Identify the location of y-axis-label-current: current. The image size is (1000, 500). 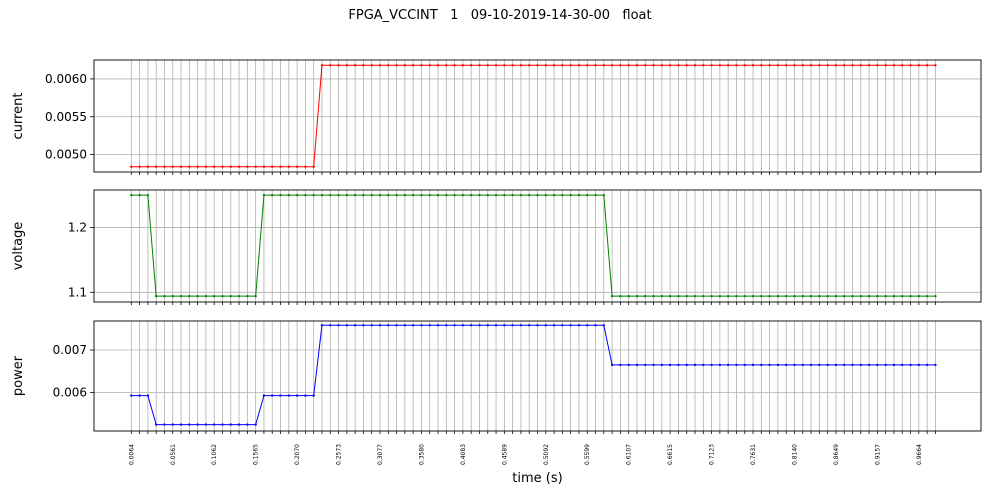
(18, 116).